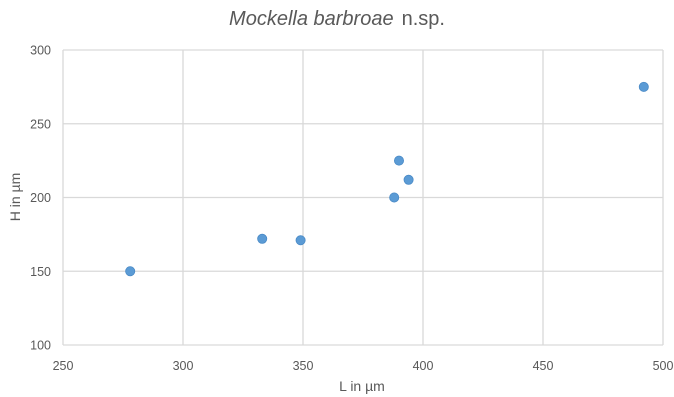 Image resolution: width=674 pixels, height=397 pixels. What do you see at coordinates (40, 124) in the screenshot?
I see `y-tick-label-250: 250` at bounding box center [40, 124].